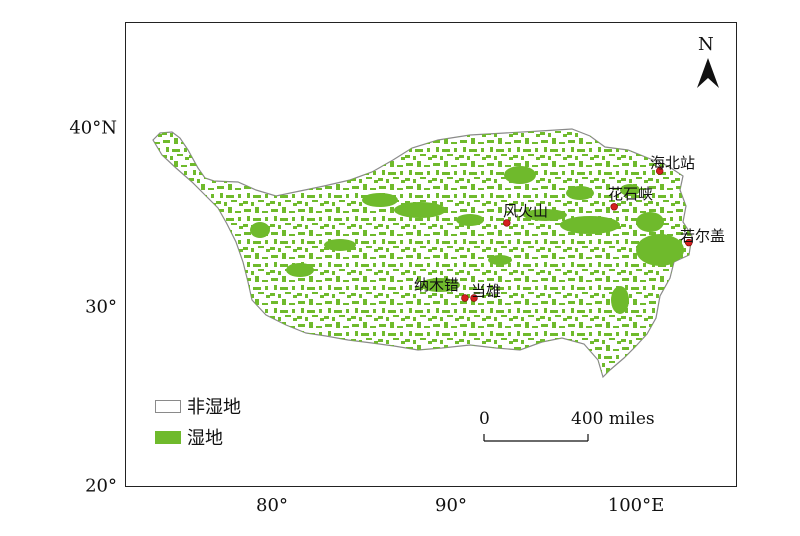  I want to click on site-label-huashixia: 花石峡, so click(631, 194).